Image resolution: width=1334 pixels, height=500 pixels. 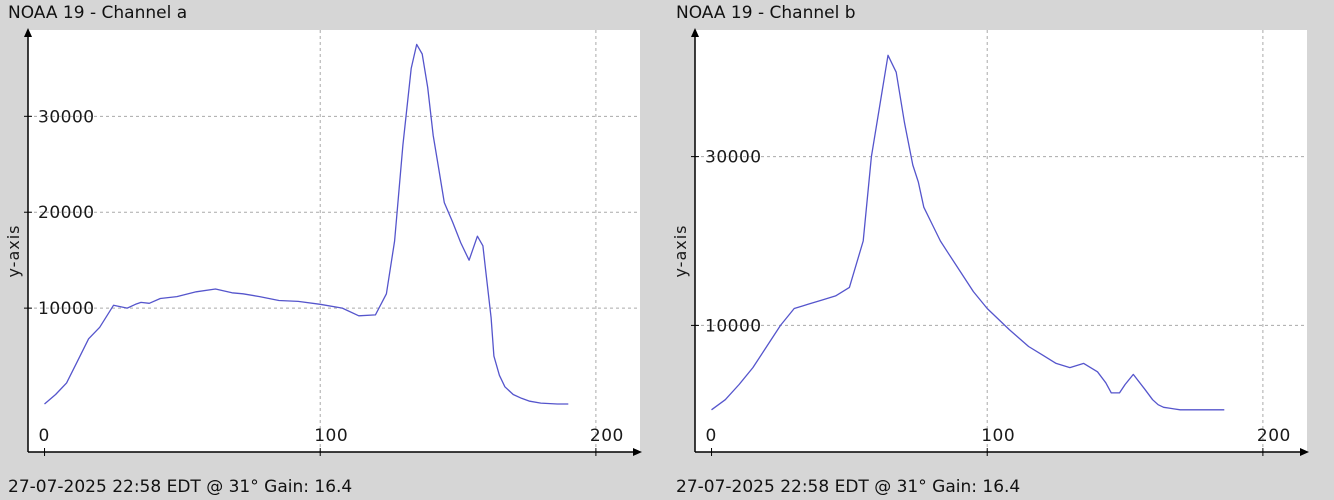 I want to click on chart-a-title: NOAA 19 - Channel a, so click(x=98, y=13).